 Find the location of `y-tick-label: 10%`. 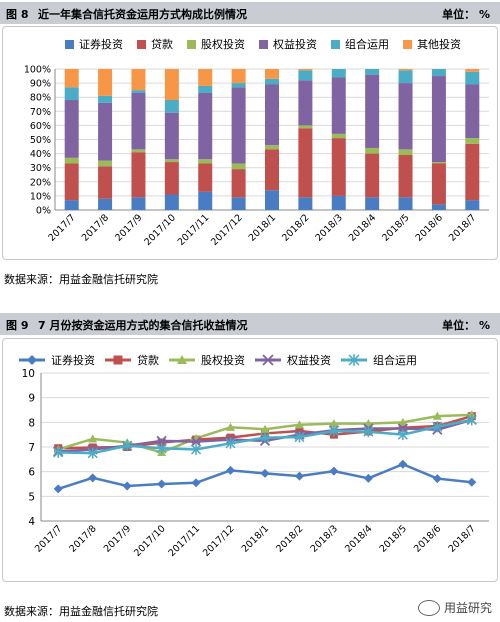

y-tick-label: 10% is located at coordinates (40, 196).